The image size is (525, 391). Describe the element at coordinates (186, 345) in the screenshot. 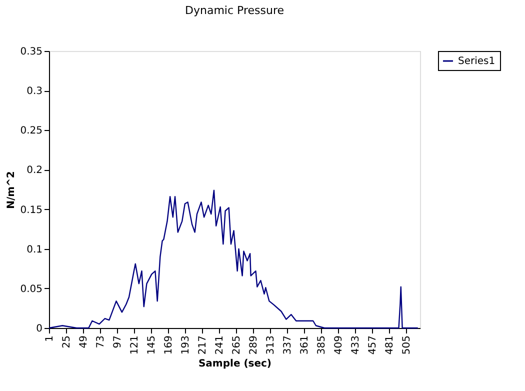

I see `x-tick-label: 193` at that location.